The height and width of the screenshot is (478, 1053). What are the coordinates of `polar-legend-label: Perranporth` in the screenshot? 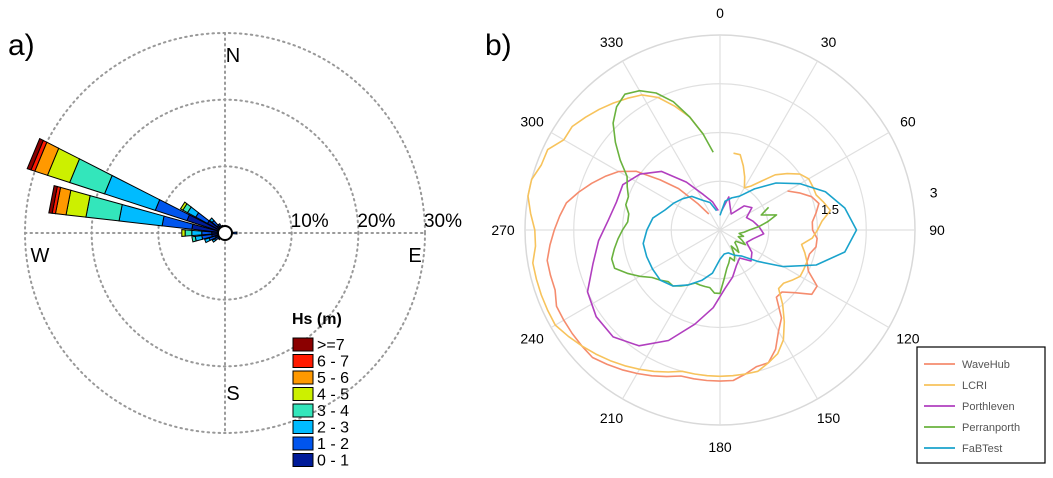 It's located at (991, 428).